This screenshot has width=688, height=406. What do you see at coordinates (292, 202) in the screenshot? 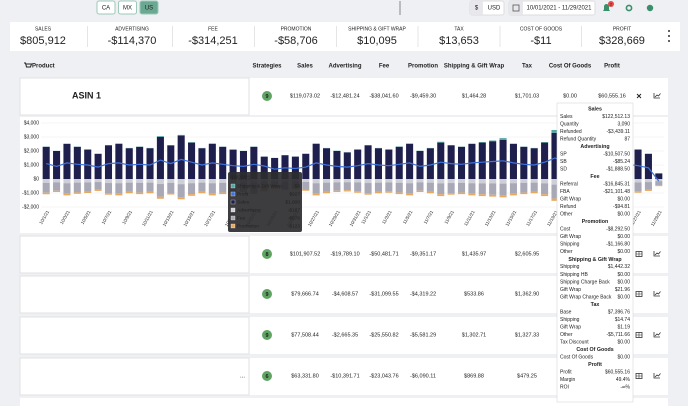
I see `tooltip-value: $1,600` at bounding box center [292, 202].